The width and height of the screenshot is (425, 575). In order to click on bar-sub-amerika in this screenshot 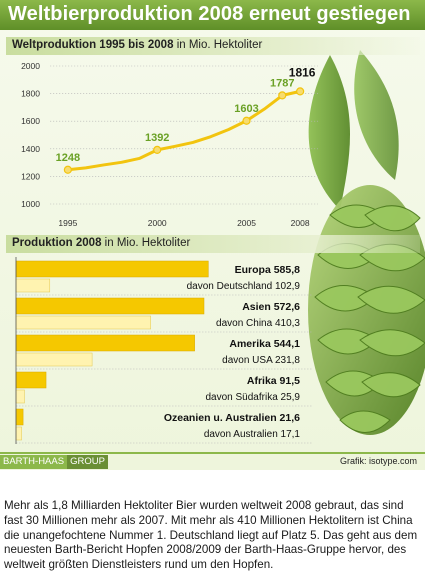, I will do `click(54, 359)`.